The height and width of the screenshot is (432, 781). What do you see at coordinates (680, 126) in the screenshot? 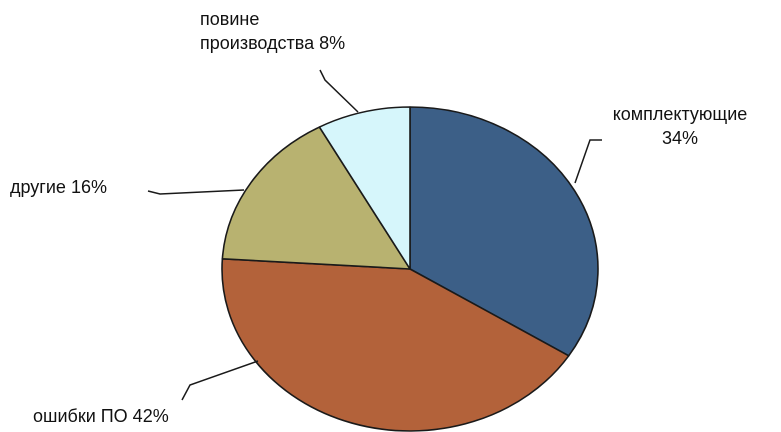
I see `slice-label-komplektuyushchie: комплектующие 34%` at bounding box center [680, 126].